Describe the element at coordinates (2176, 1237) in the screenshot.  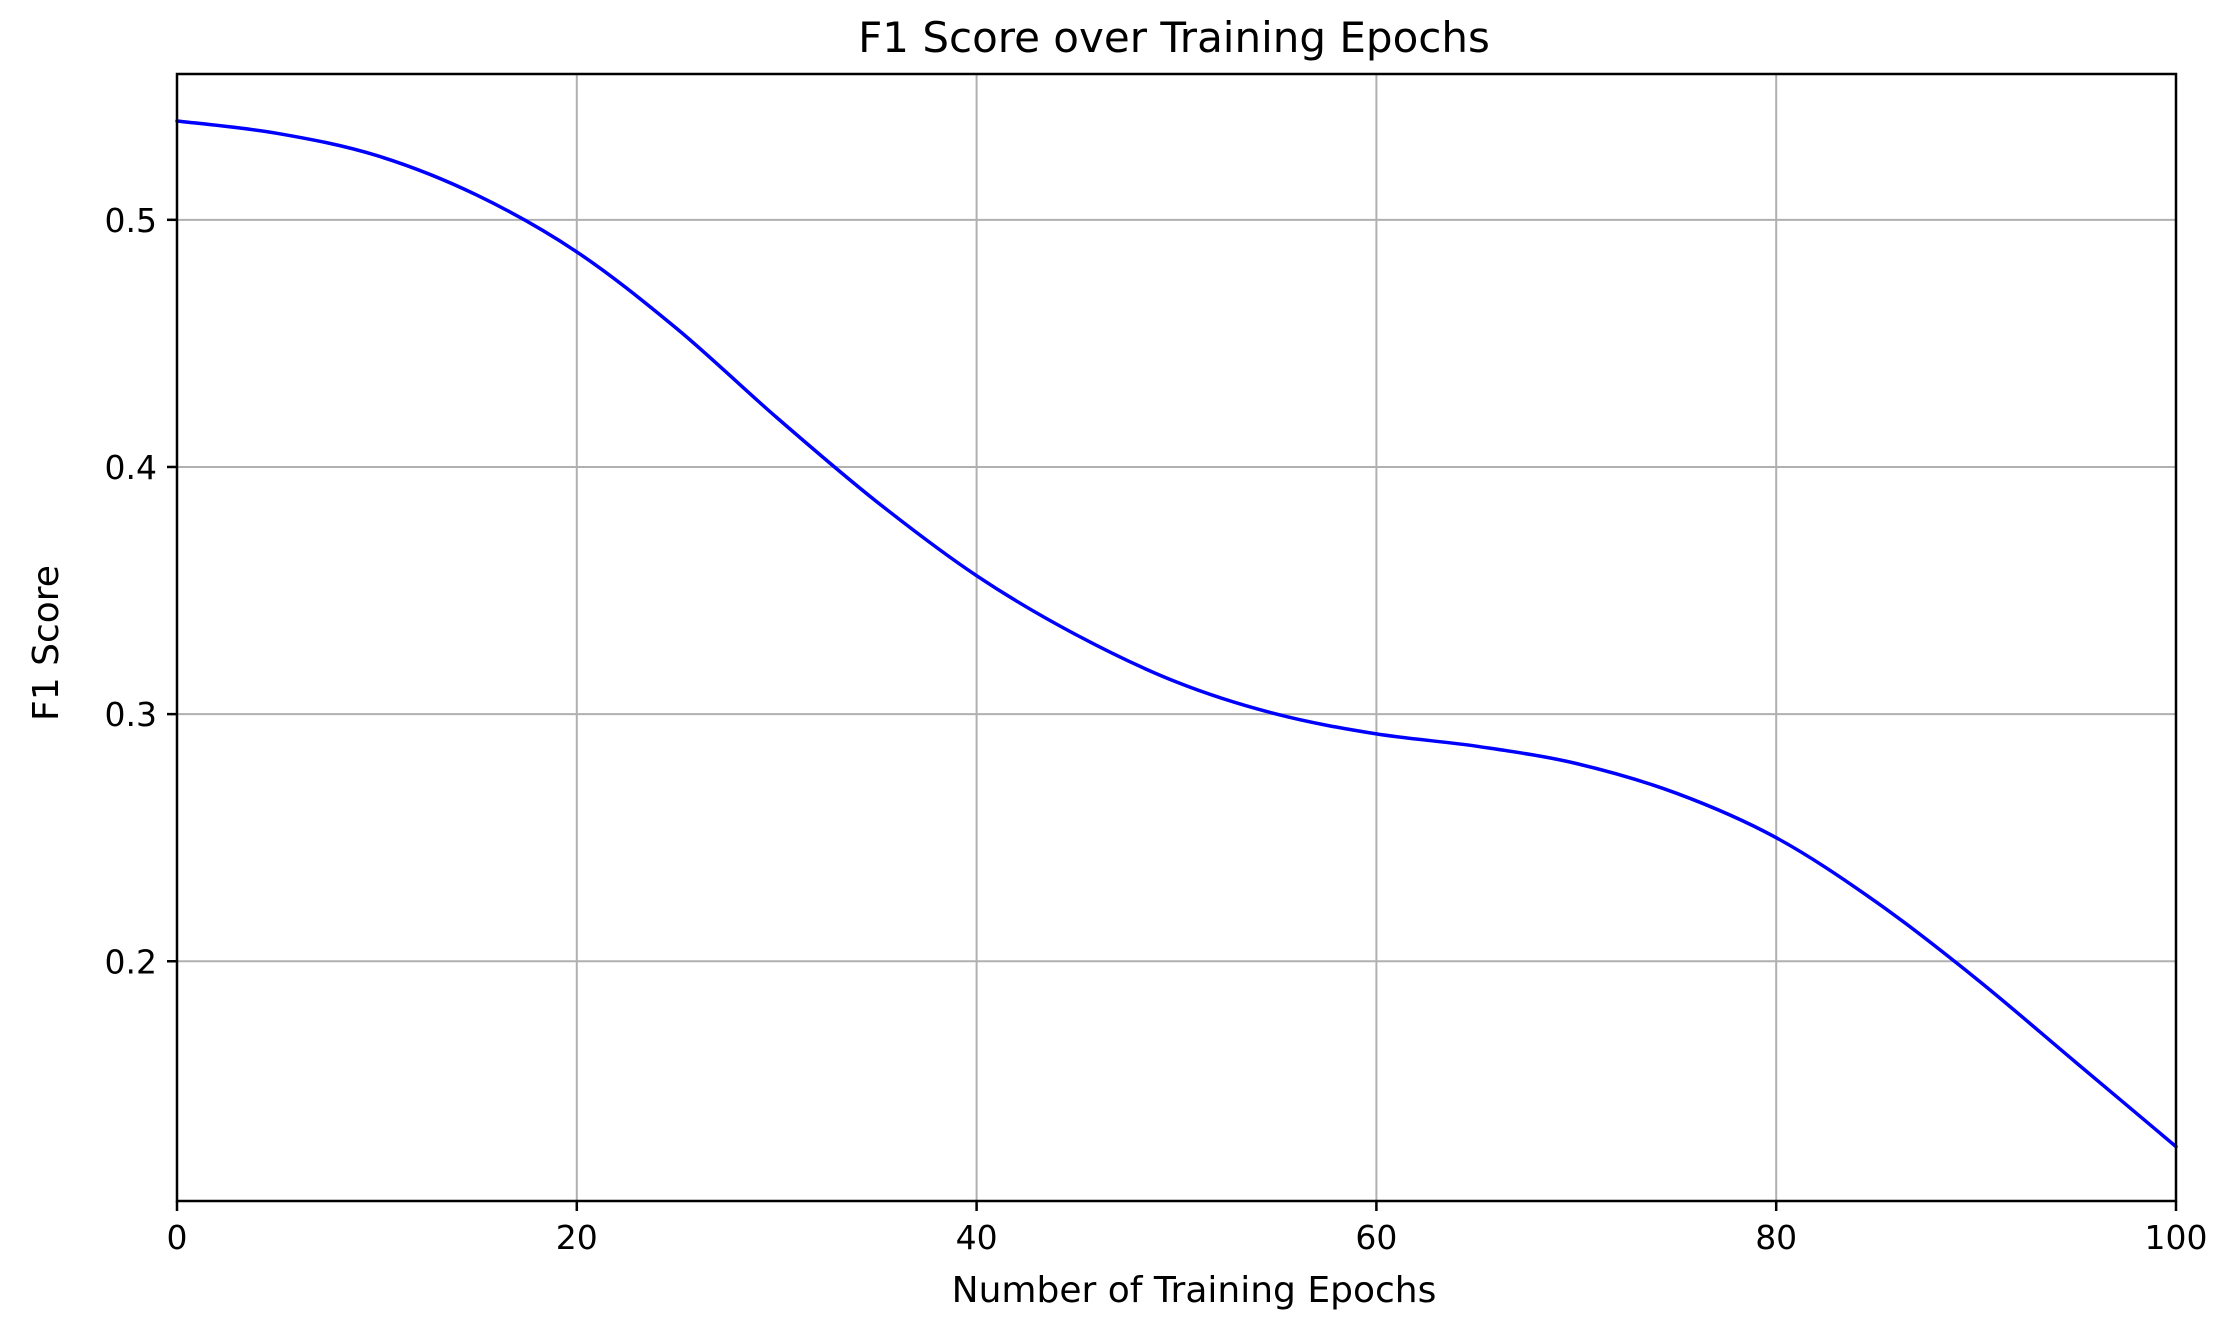
I see `x-tick-label: 100` at that location.